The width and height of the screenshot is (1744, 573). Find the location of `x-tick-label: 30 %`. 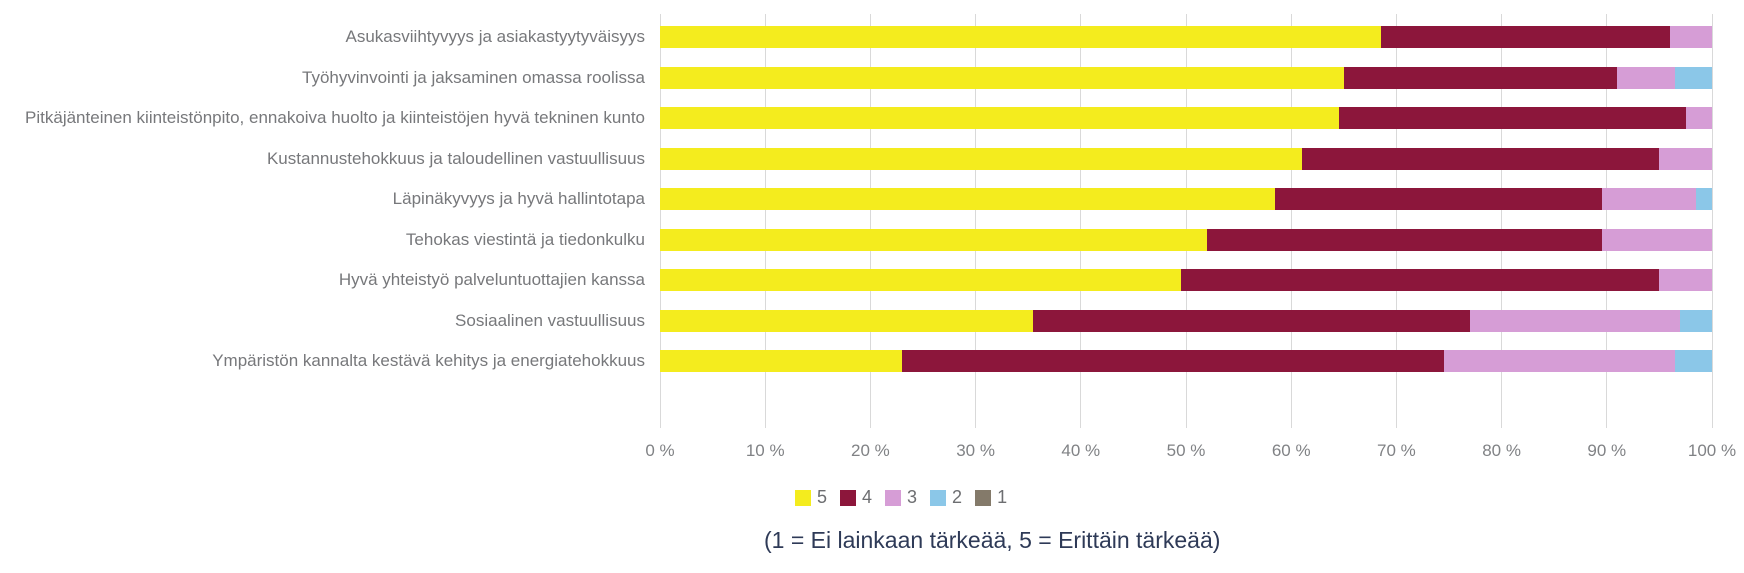

x-tick-label: 30 % is located at coordinates (975, 450).